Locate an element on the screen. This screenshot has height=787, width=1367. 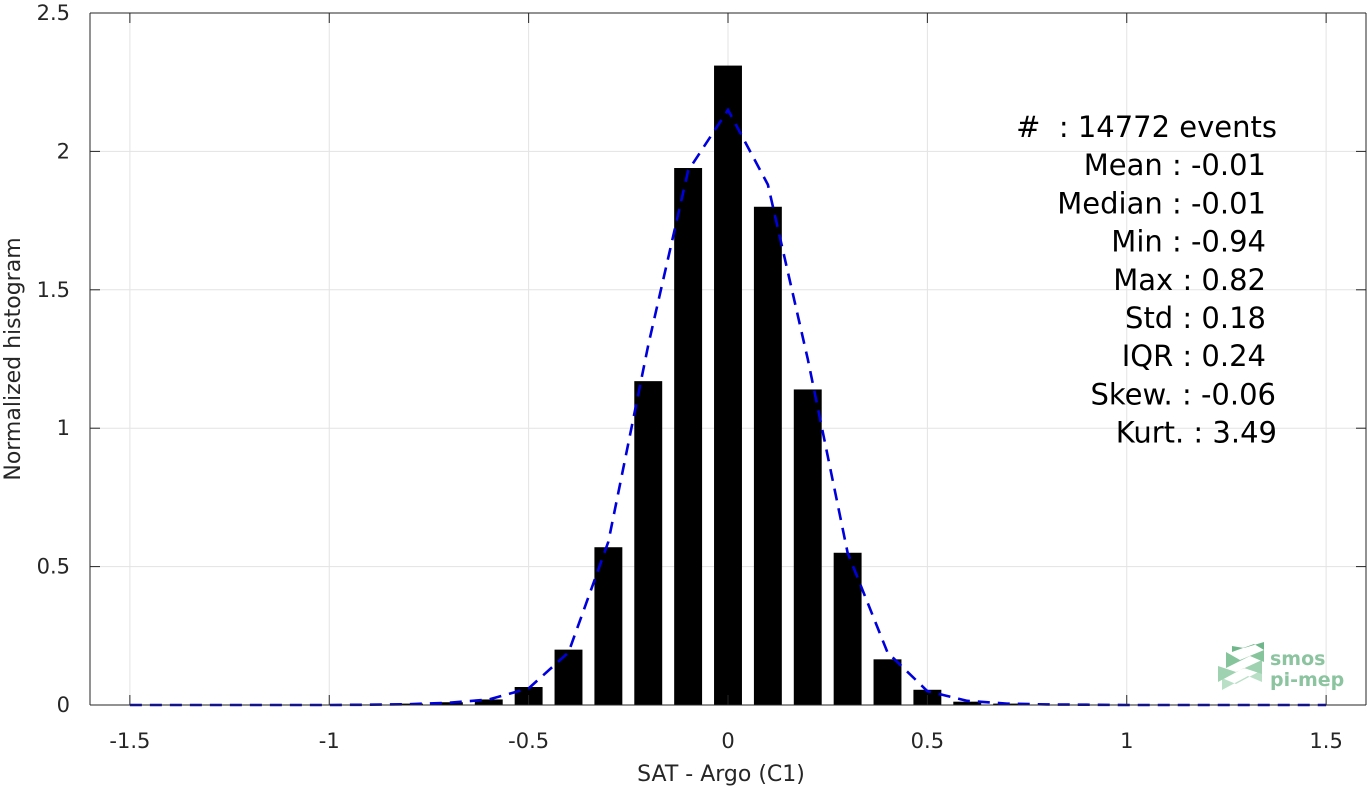
y-tick-label: 2 is located at coordinates (63, 151).